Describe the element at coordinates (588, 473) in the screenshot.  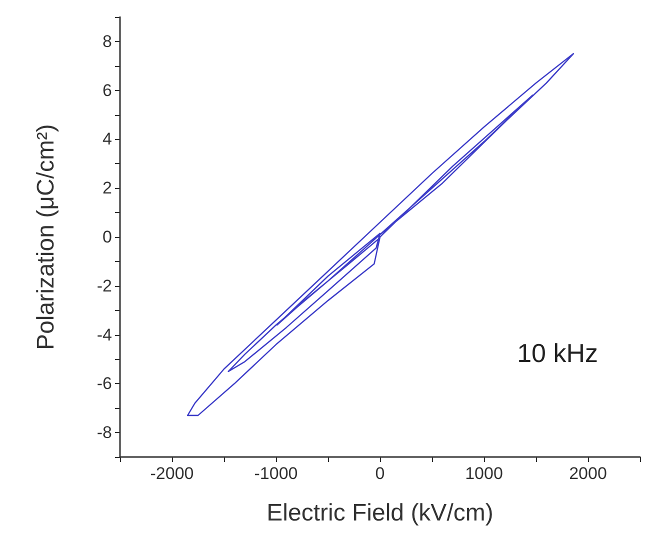
I see `x-tick-label: 2000` at that location.